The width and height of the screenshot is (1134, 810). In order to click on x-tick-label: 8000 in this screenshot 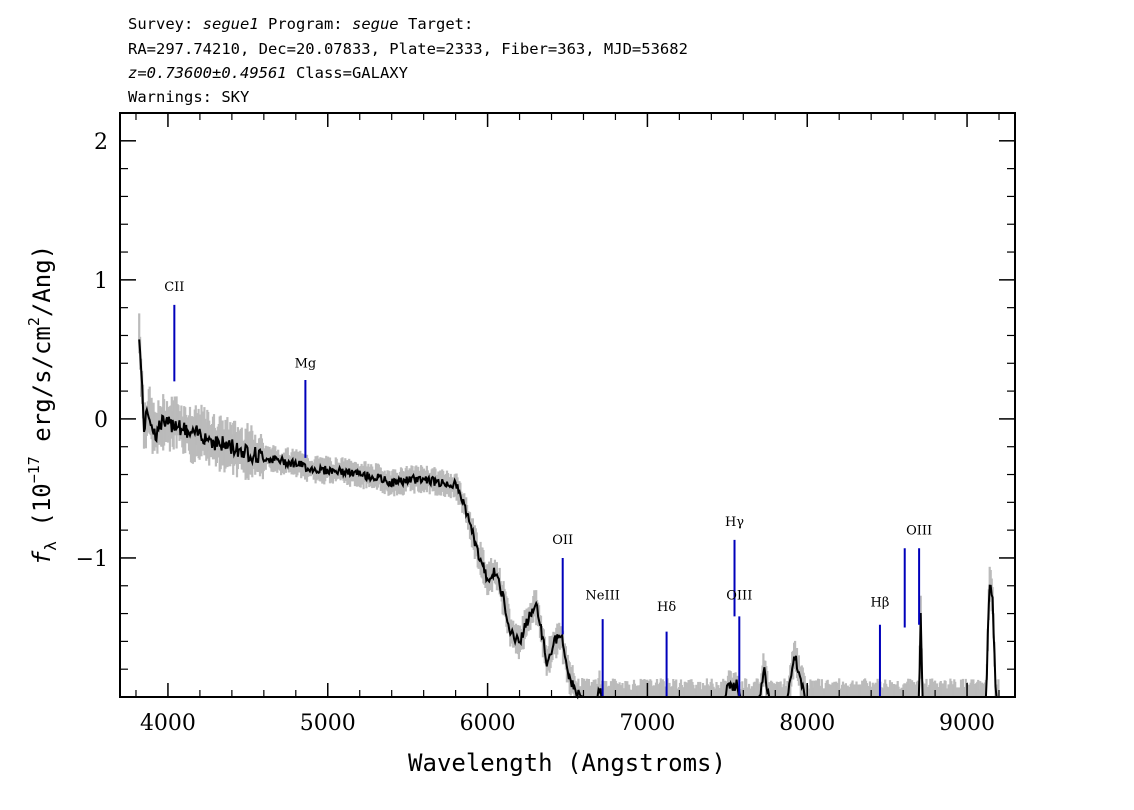, I will do `click(807, 723)`.